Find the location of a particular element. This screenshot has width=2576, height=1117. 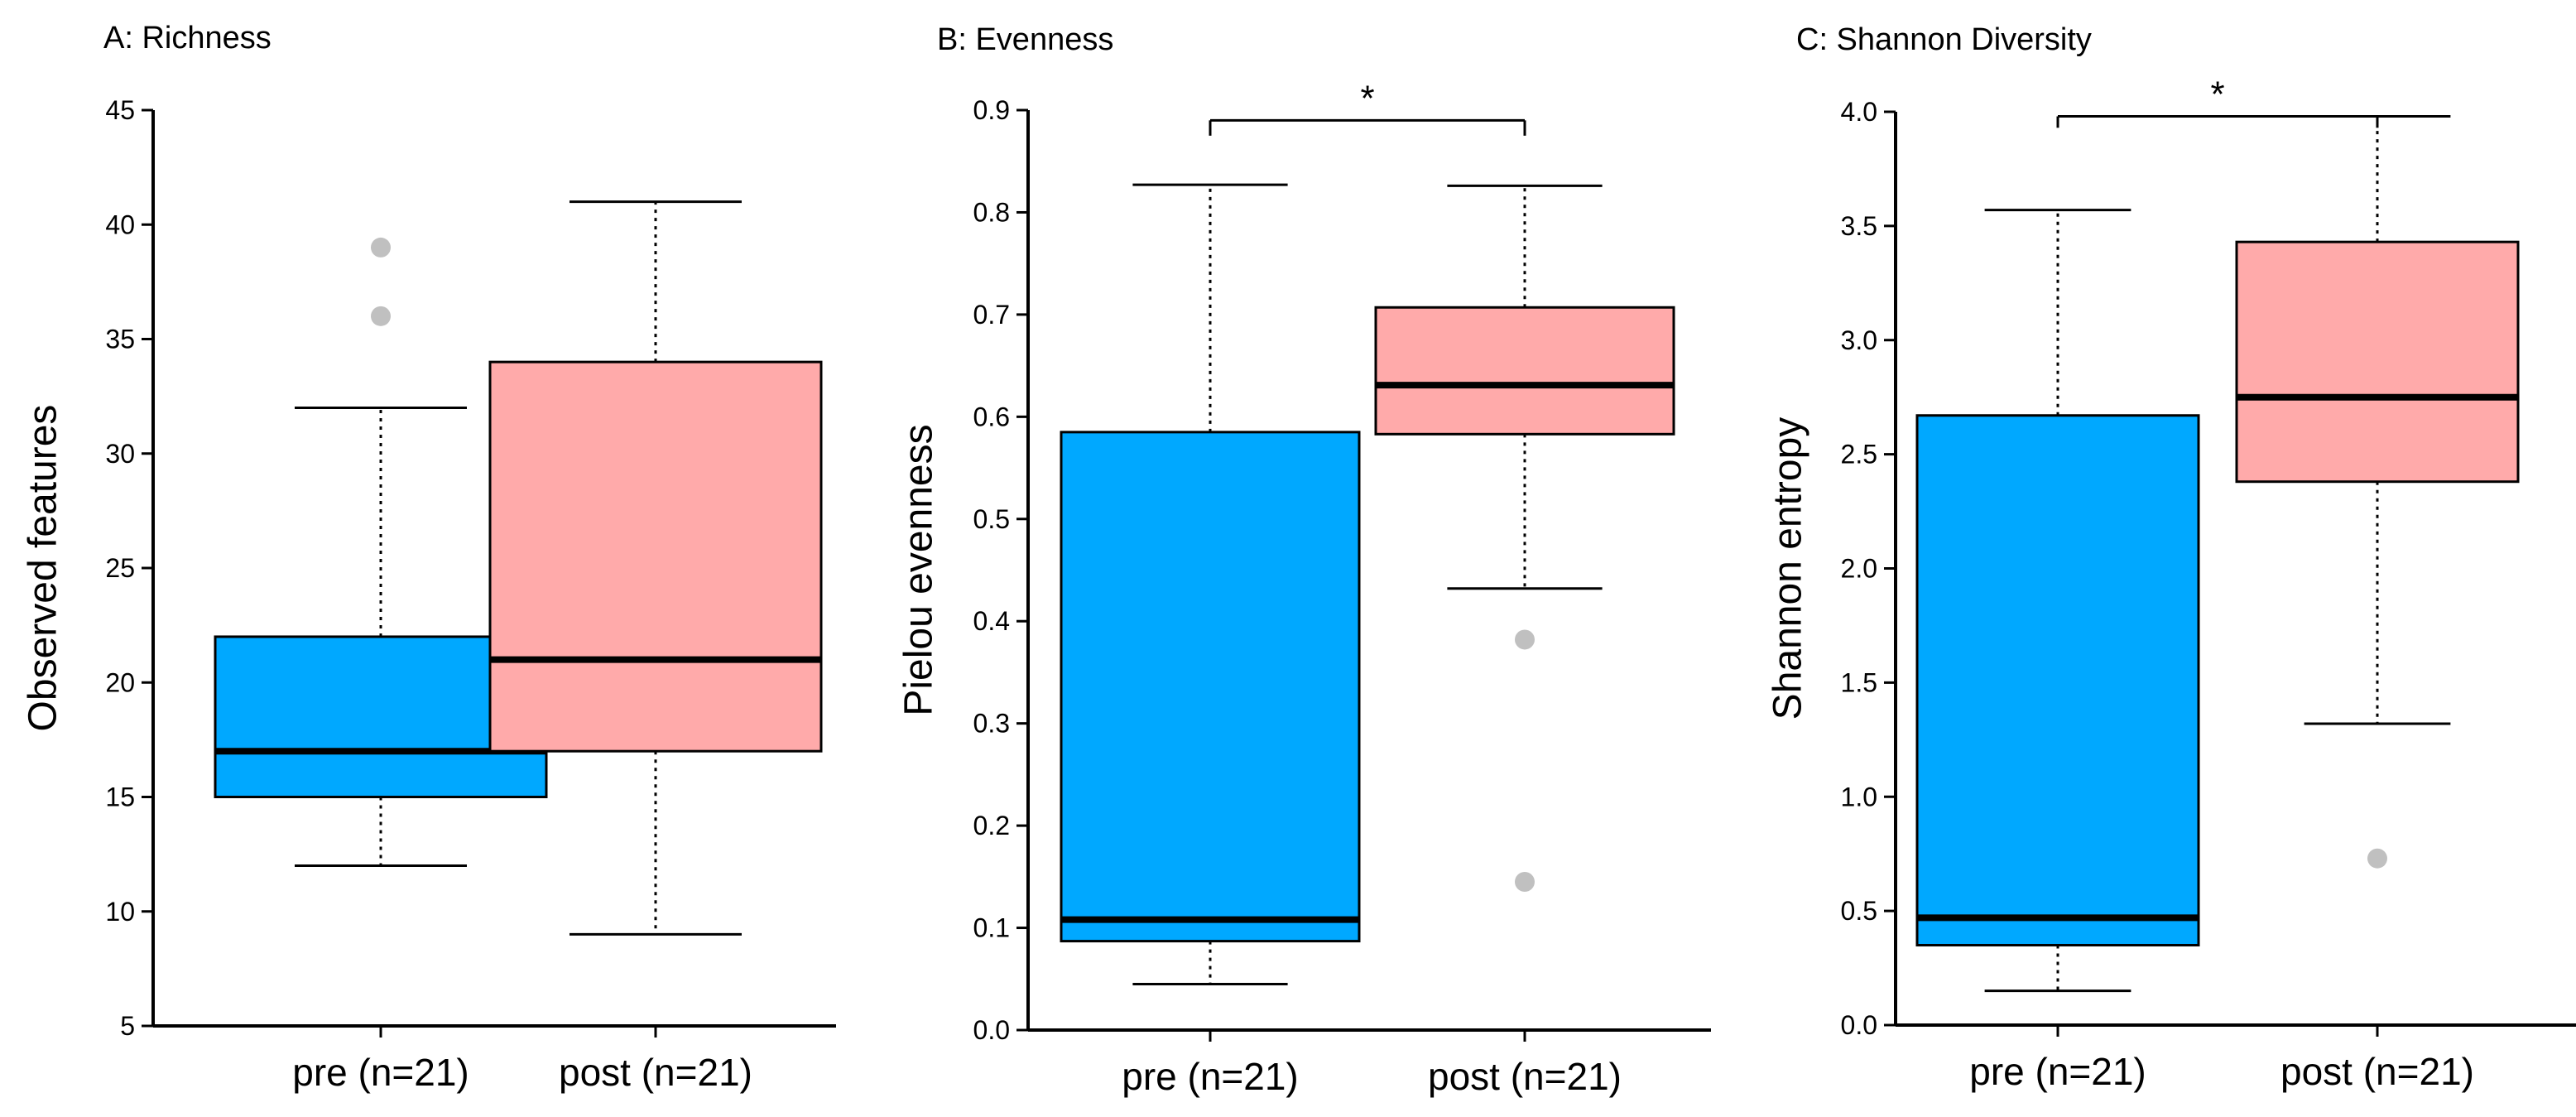

y-tick-label: 5 is located at coordinates (127, 1026).